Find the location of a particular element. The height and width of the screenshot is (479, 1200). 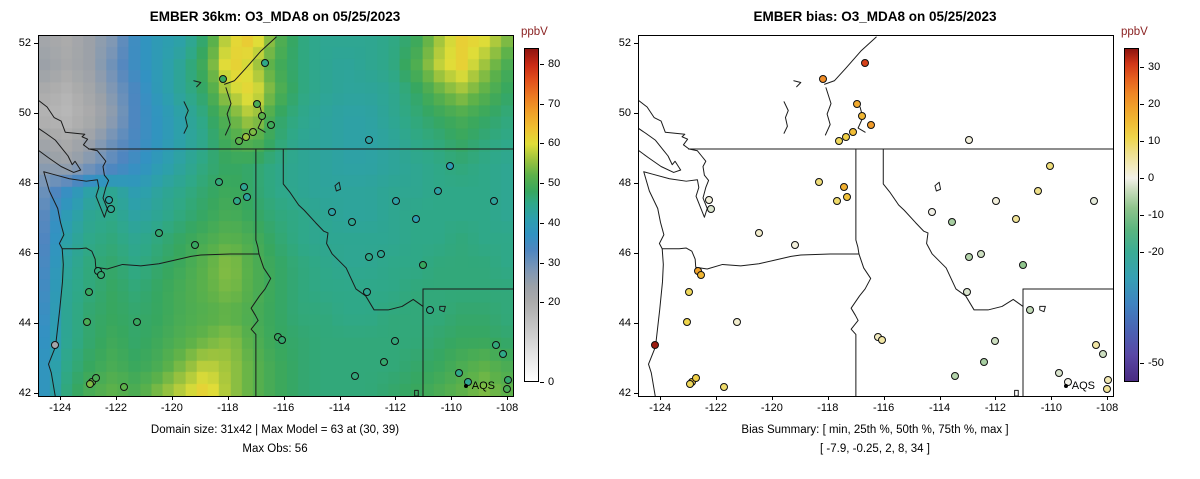

model-x-axis: -124 -122 -120 -118 -116 -114 -112 -110 -108 is located at coordinates (278, 408).